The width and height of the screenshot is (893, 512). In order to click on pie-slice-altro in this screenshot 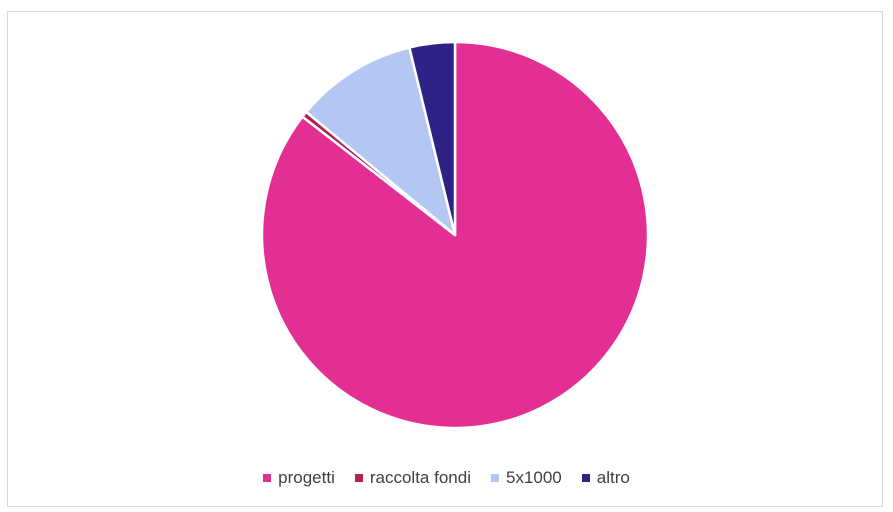, I will do `click(432, 138)`.